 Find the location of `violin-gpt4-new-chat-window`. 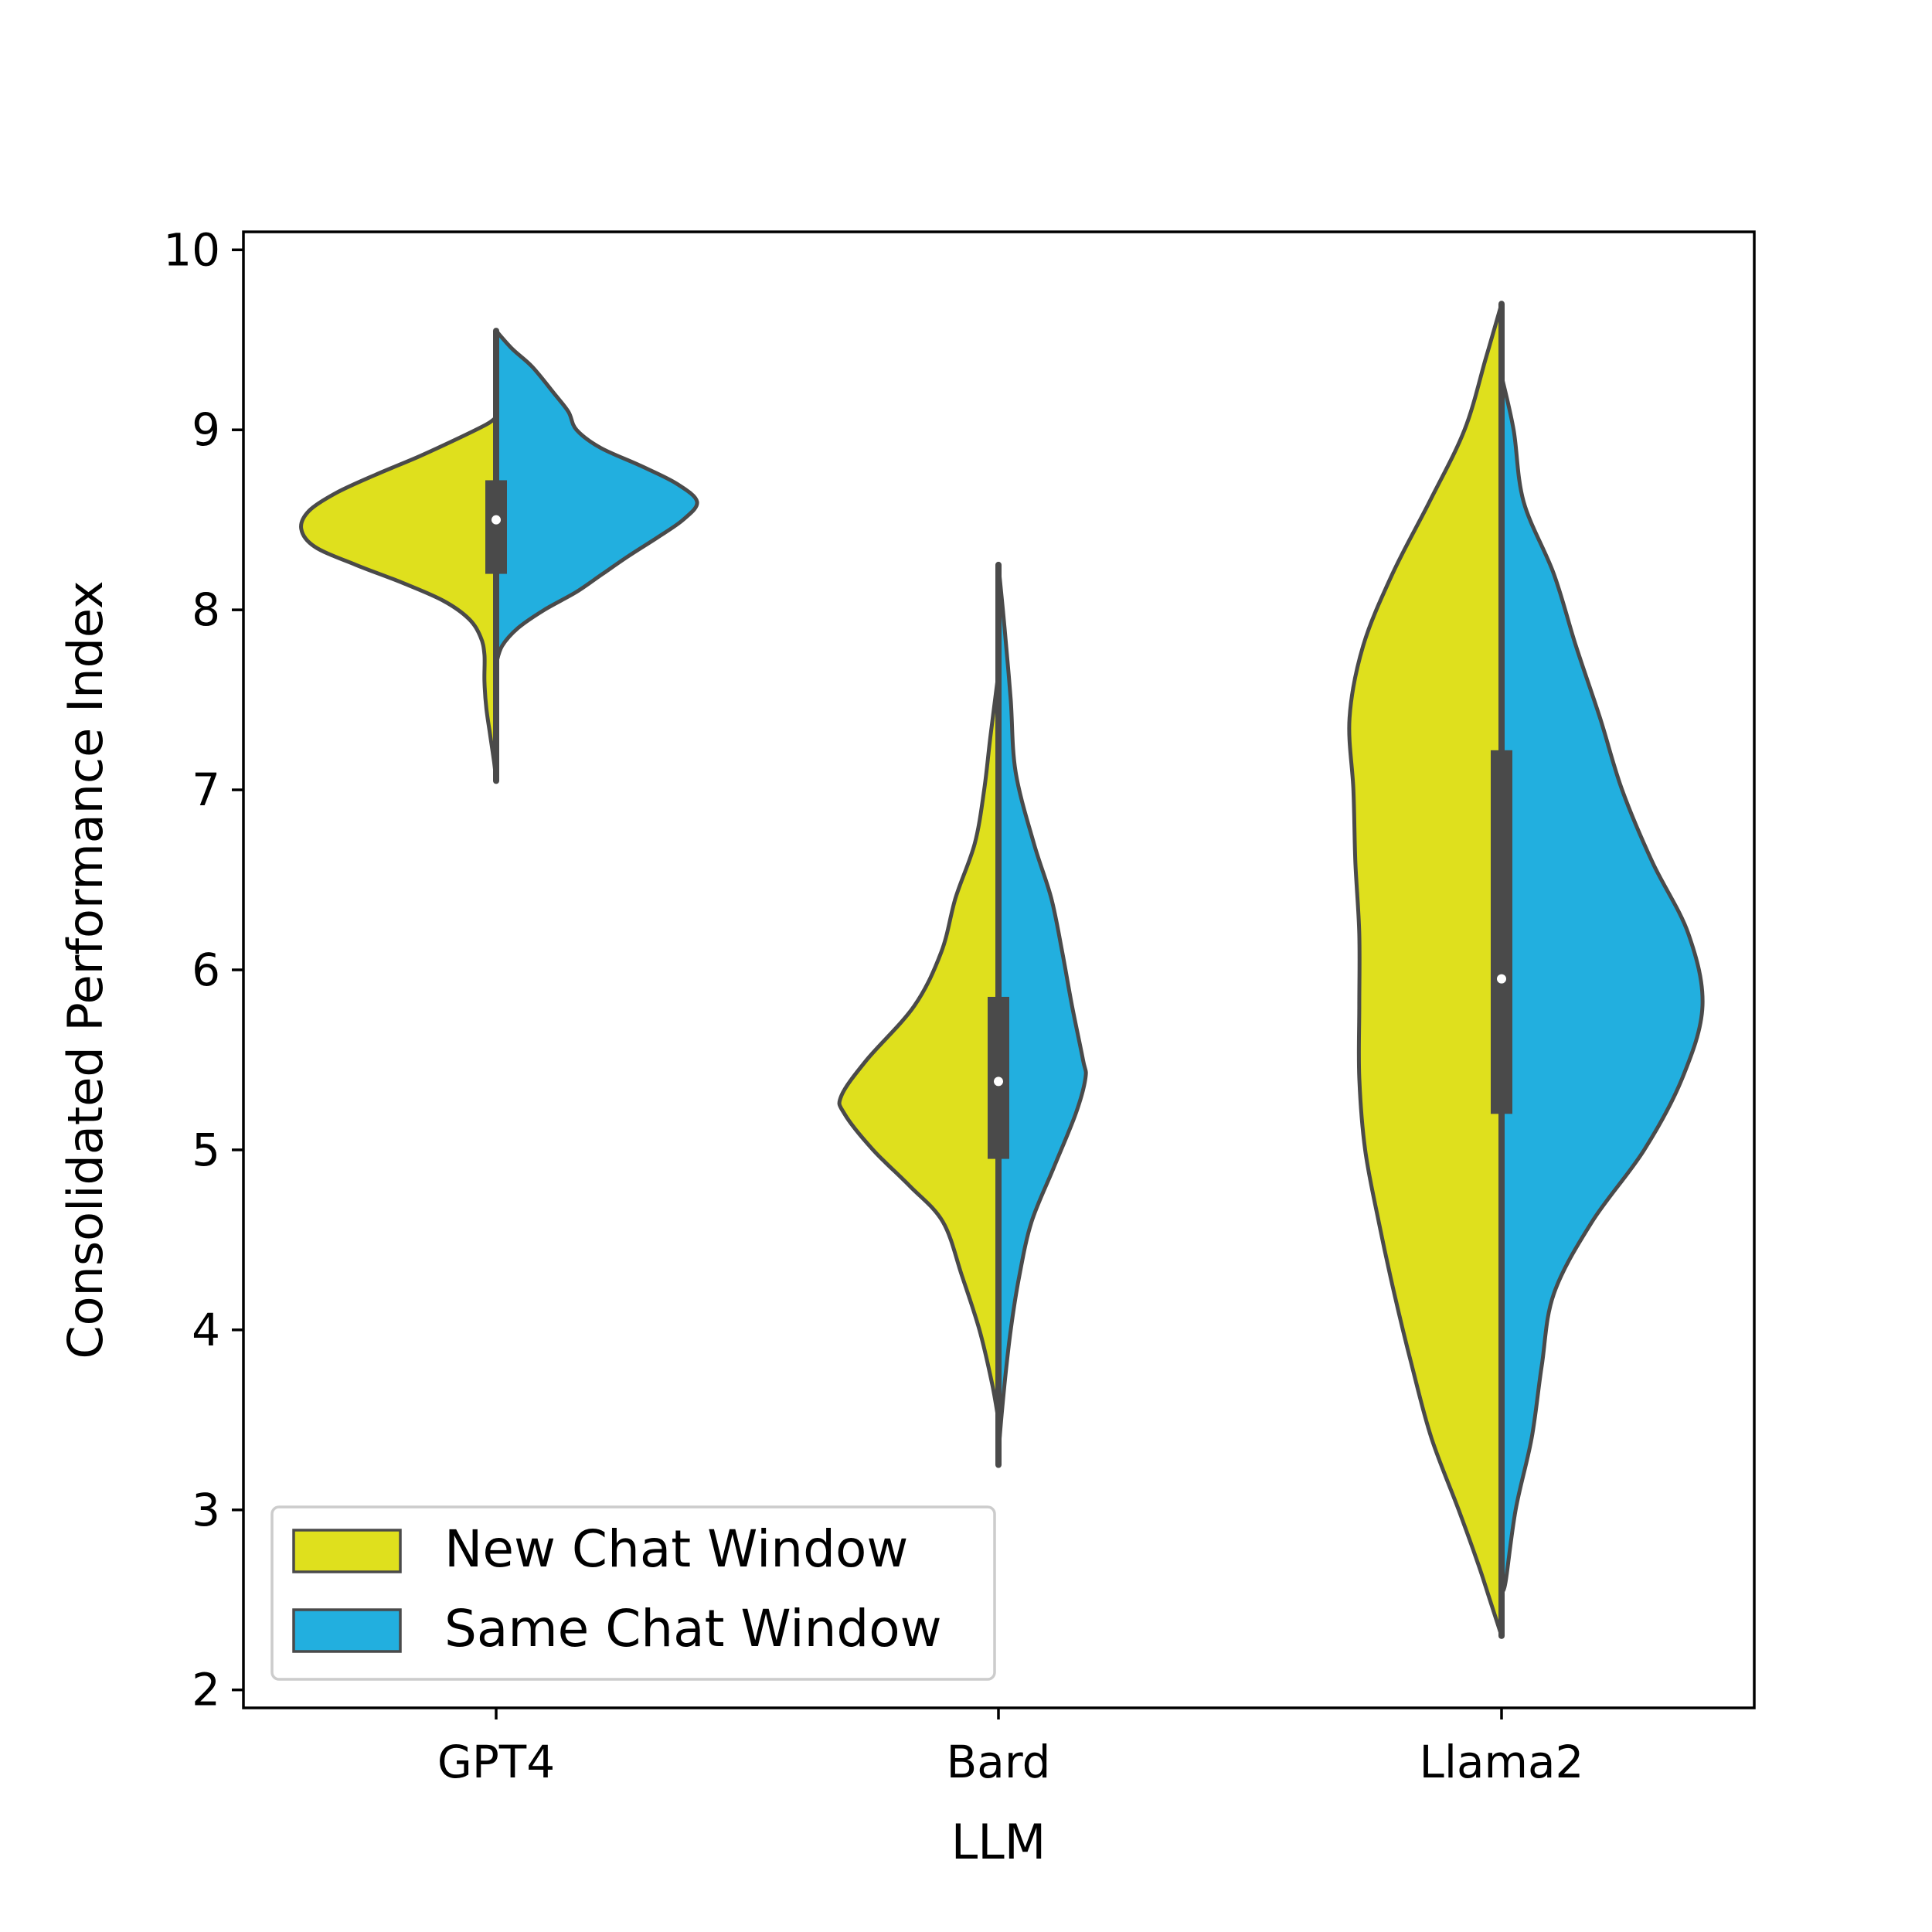

violin-gpt4-new-chat-window is located at coordinates (399, 599).